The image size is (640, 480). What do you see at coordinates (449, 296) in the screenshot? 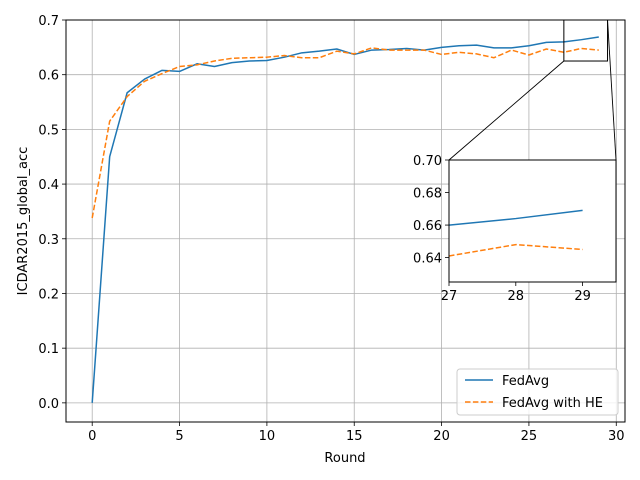
I see `inset-x-tick-label: 27` at bounding box center [449, 296].